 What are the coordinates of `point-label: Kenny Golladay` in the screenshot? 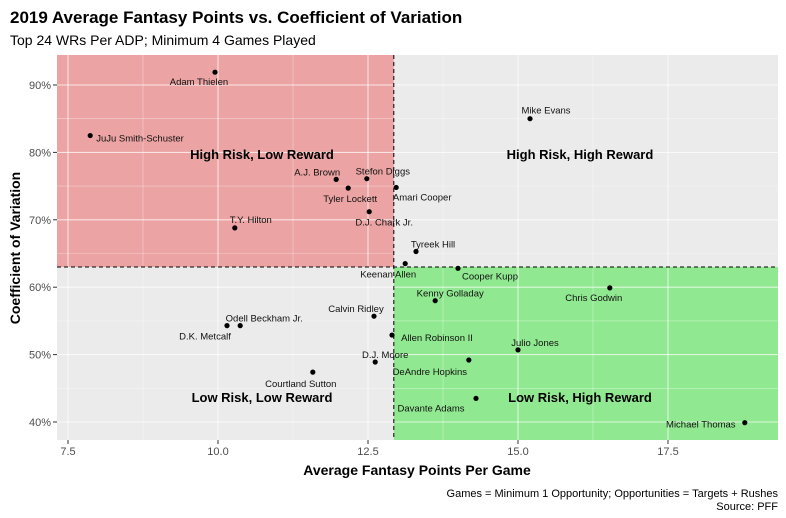 It's located at (450, 294).